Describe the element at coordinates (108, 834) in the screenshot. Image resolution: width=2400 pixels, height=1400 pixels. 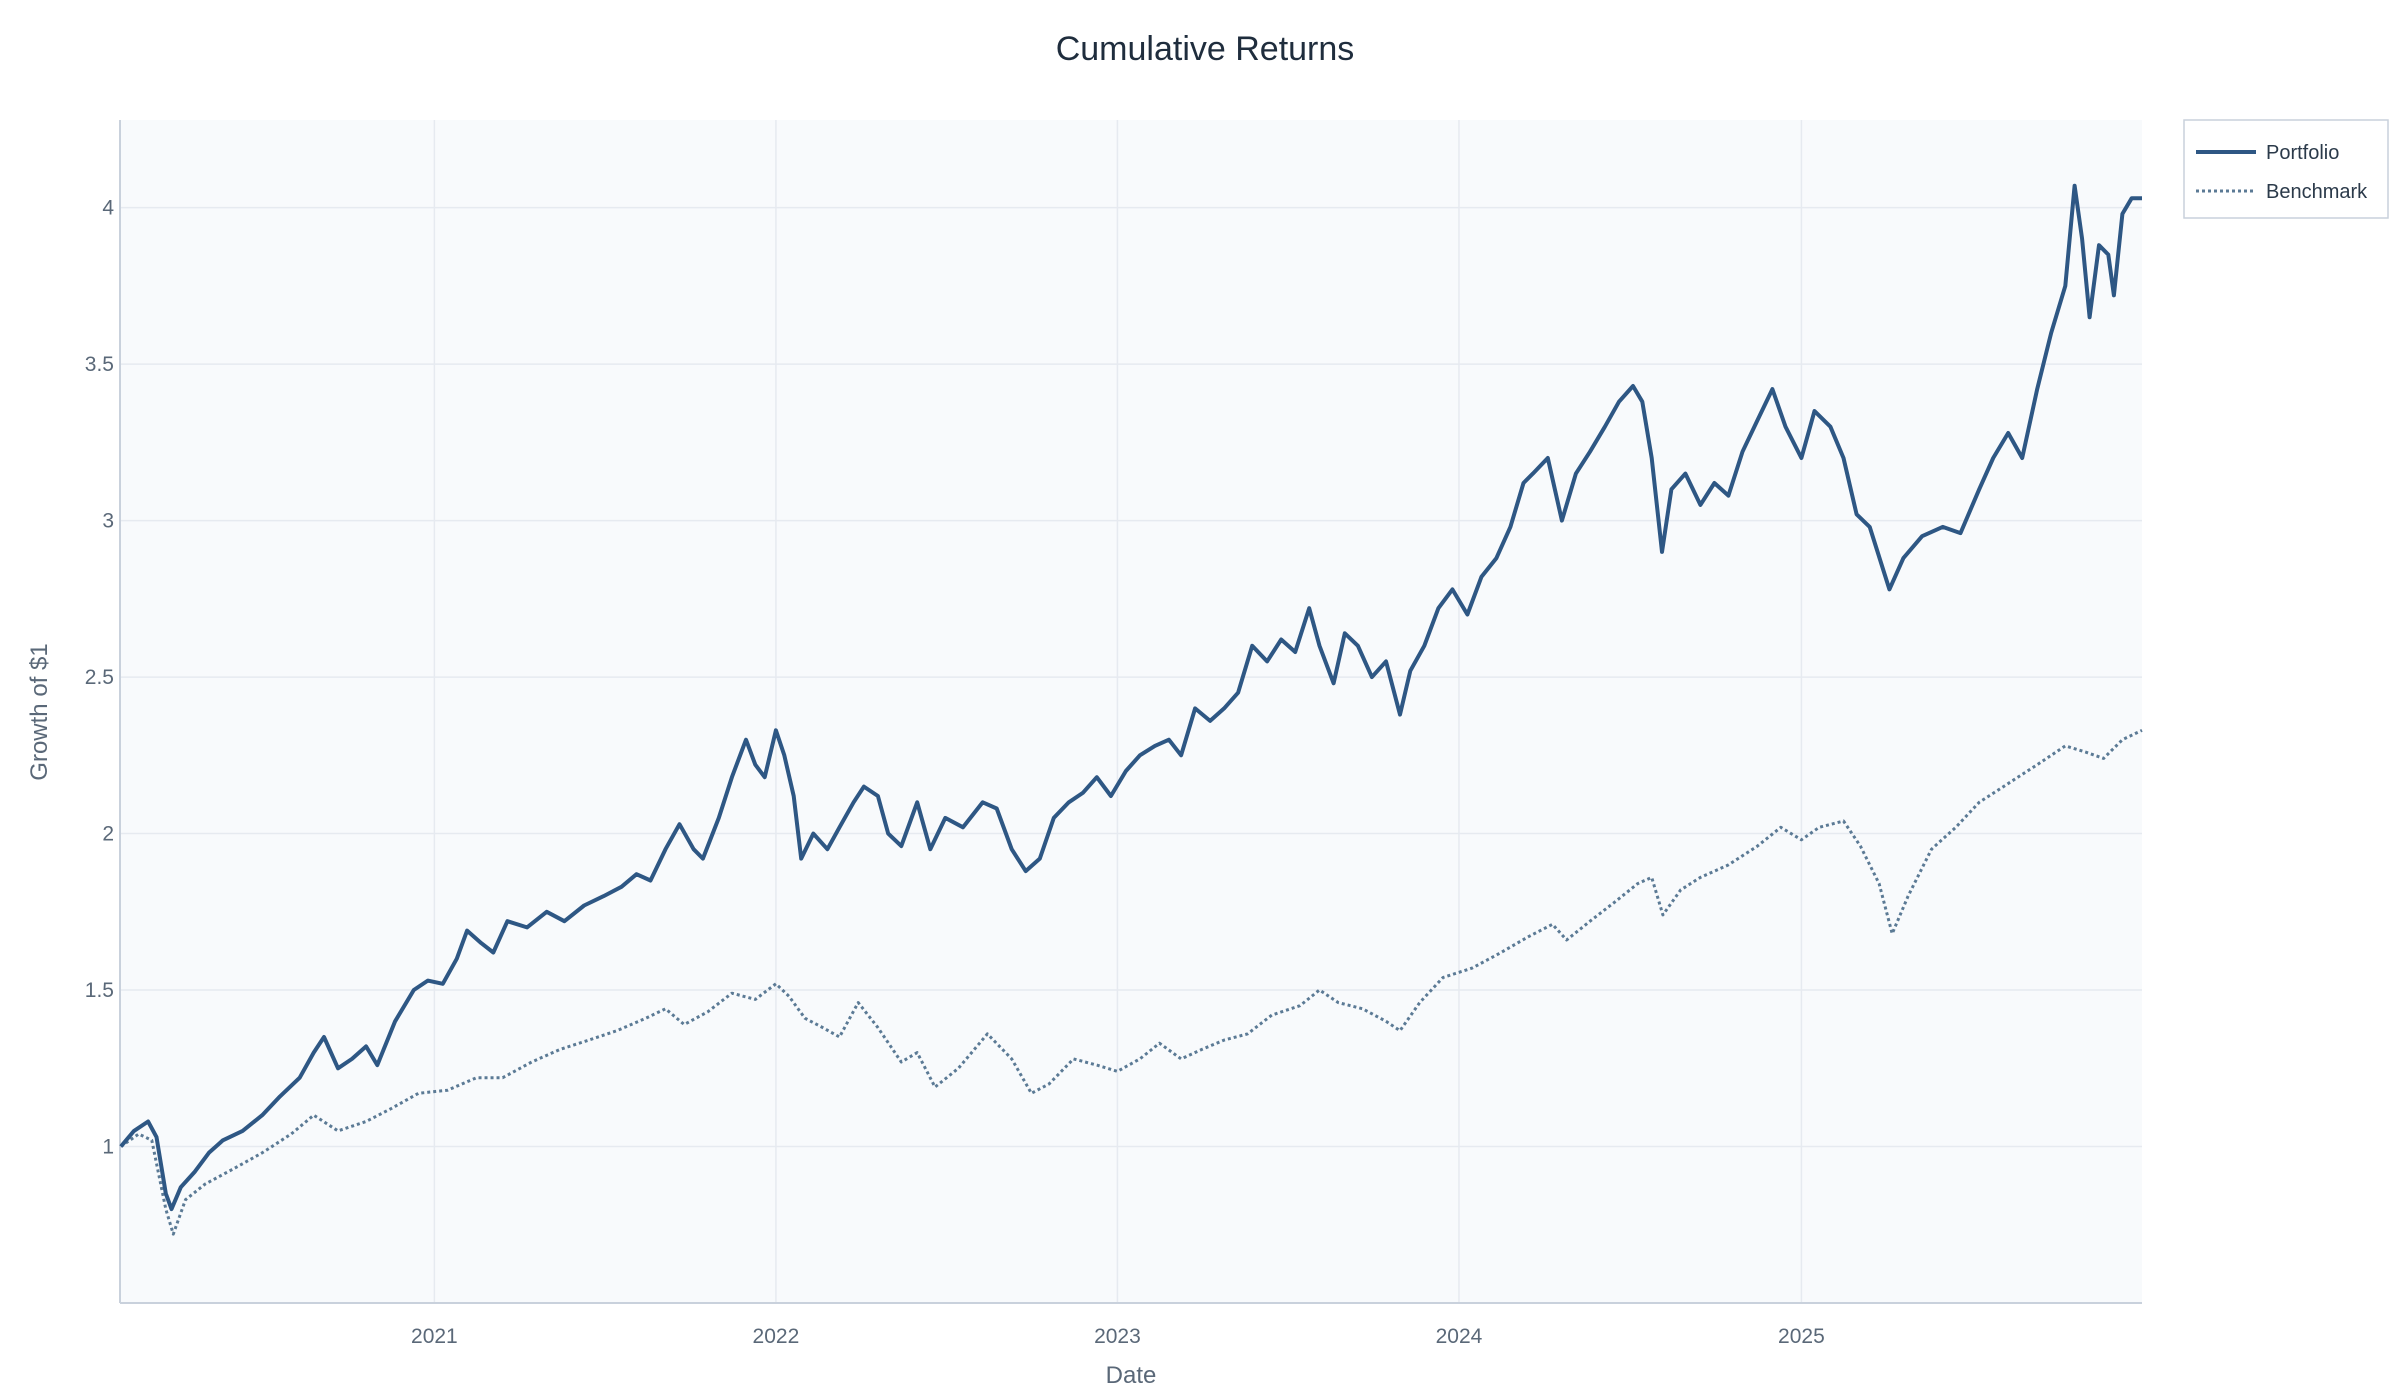
I see `y-tick-label: 2` at that location.